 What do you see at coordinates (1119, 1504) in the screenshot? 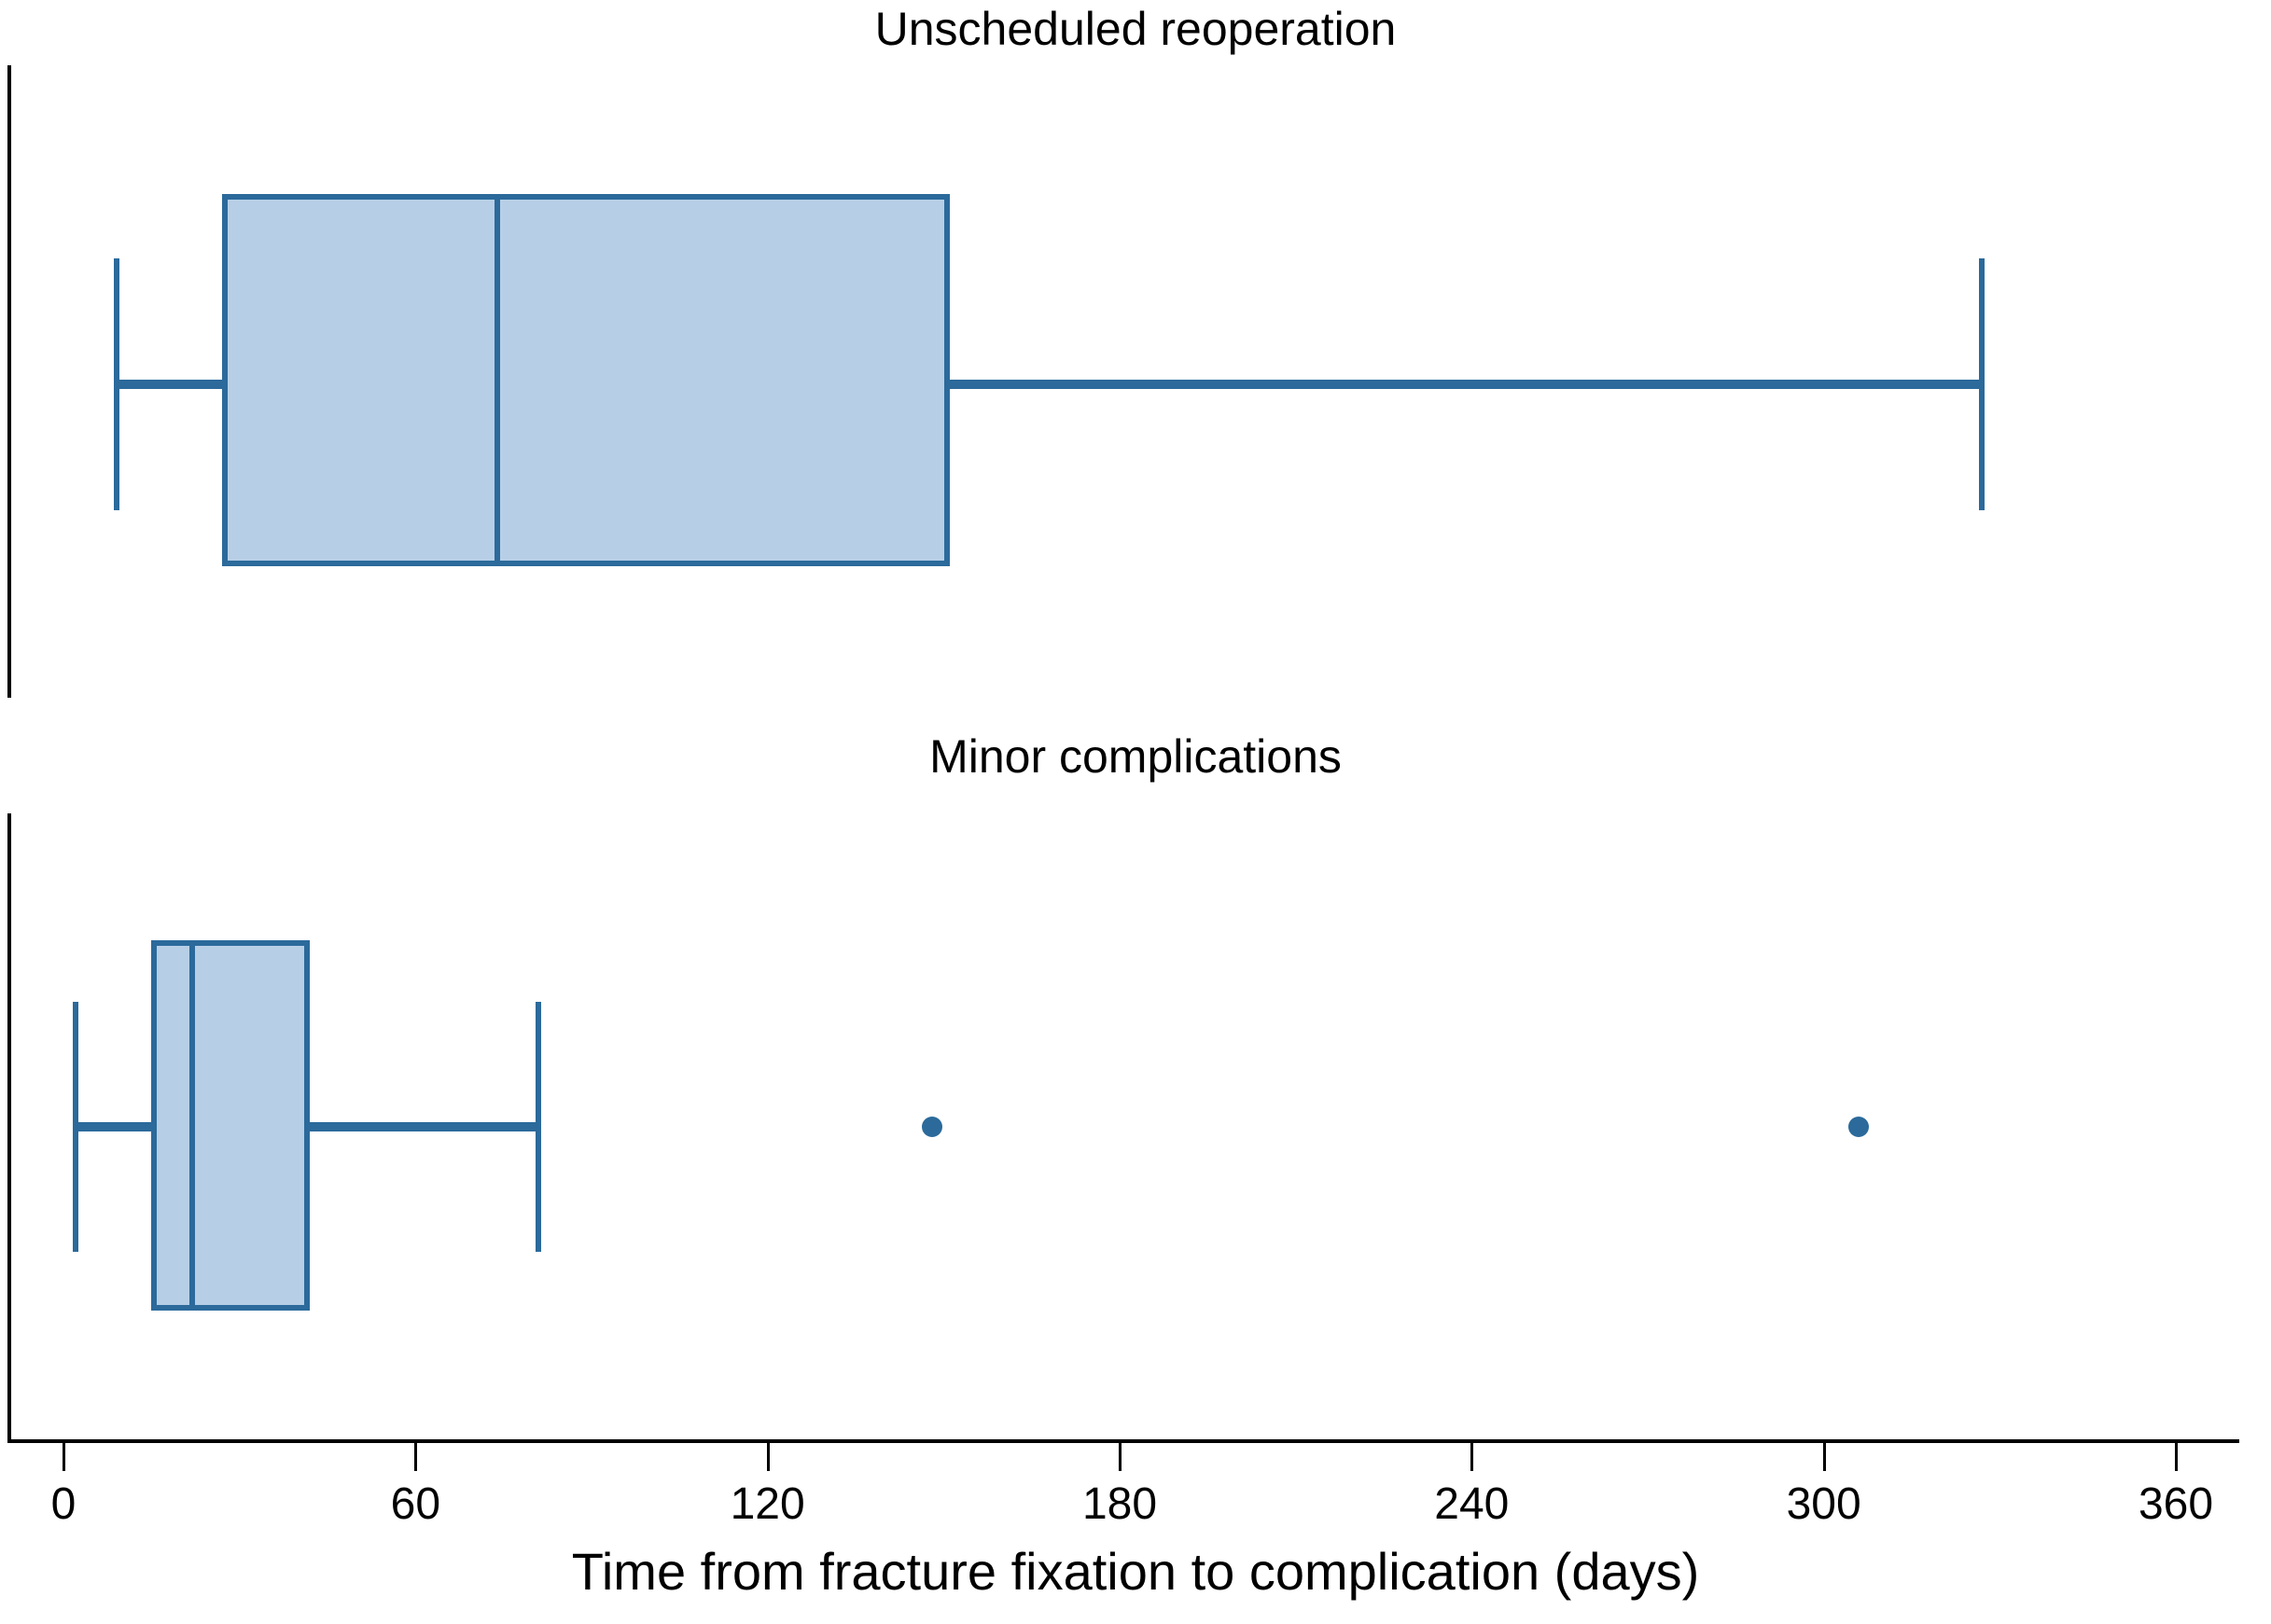
I see `x-tick-label: 180` at bounding box center [1119, 1504].